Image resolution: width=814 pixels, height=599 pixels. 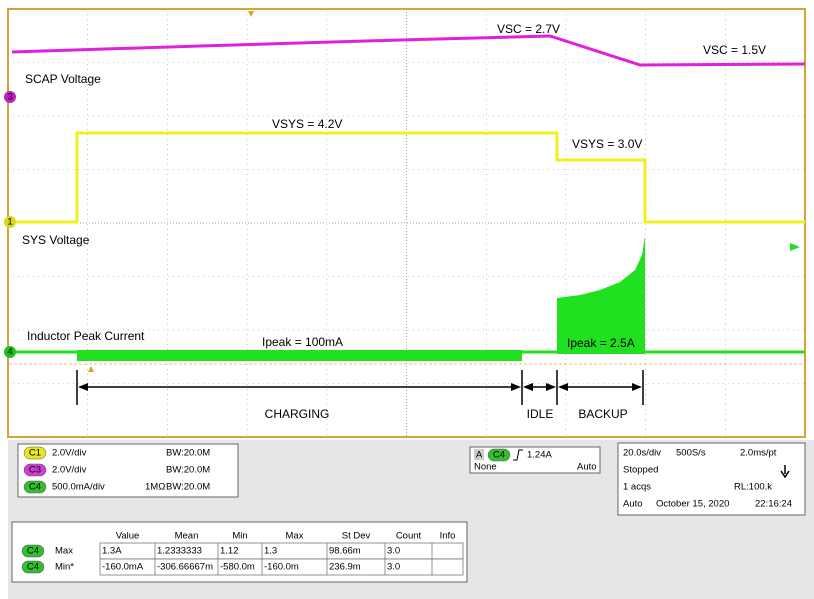 What do you see at coordinates (64, 567) in the screenshot?
I see `row-label: Min*` at bounding box center [64, 567].